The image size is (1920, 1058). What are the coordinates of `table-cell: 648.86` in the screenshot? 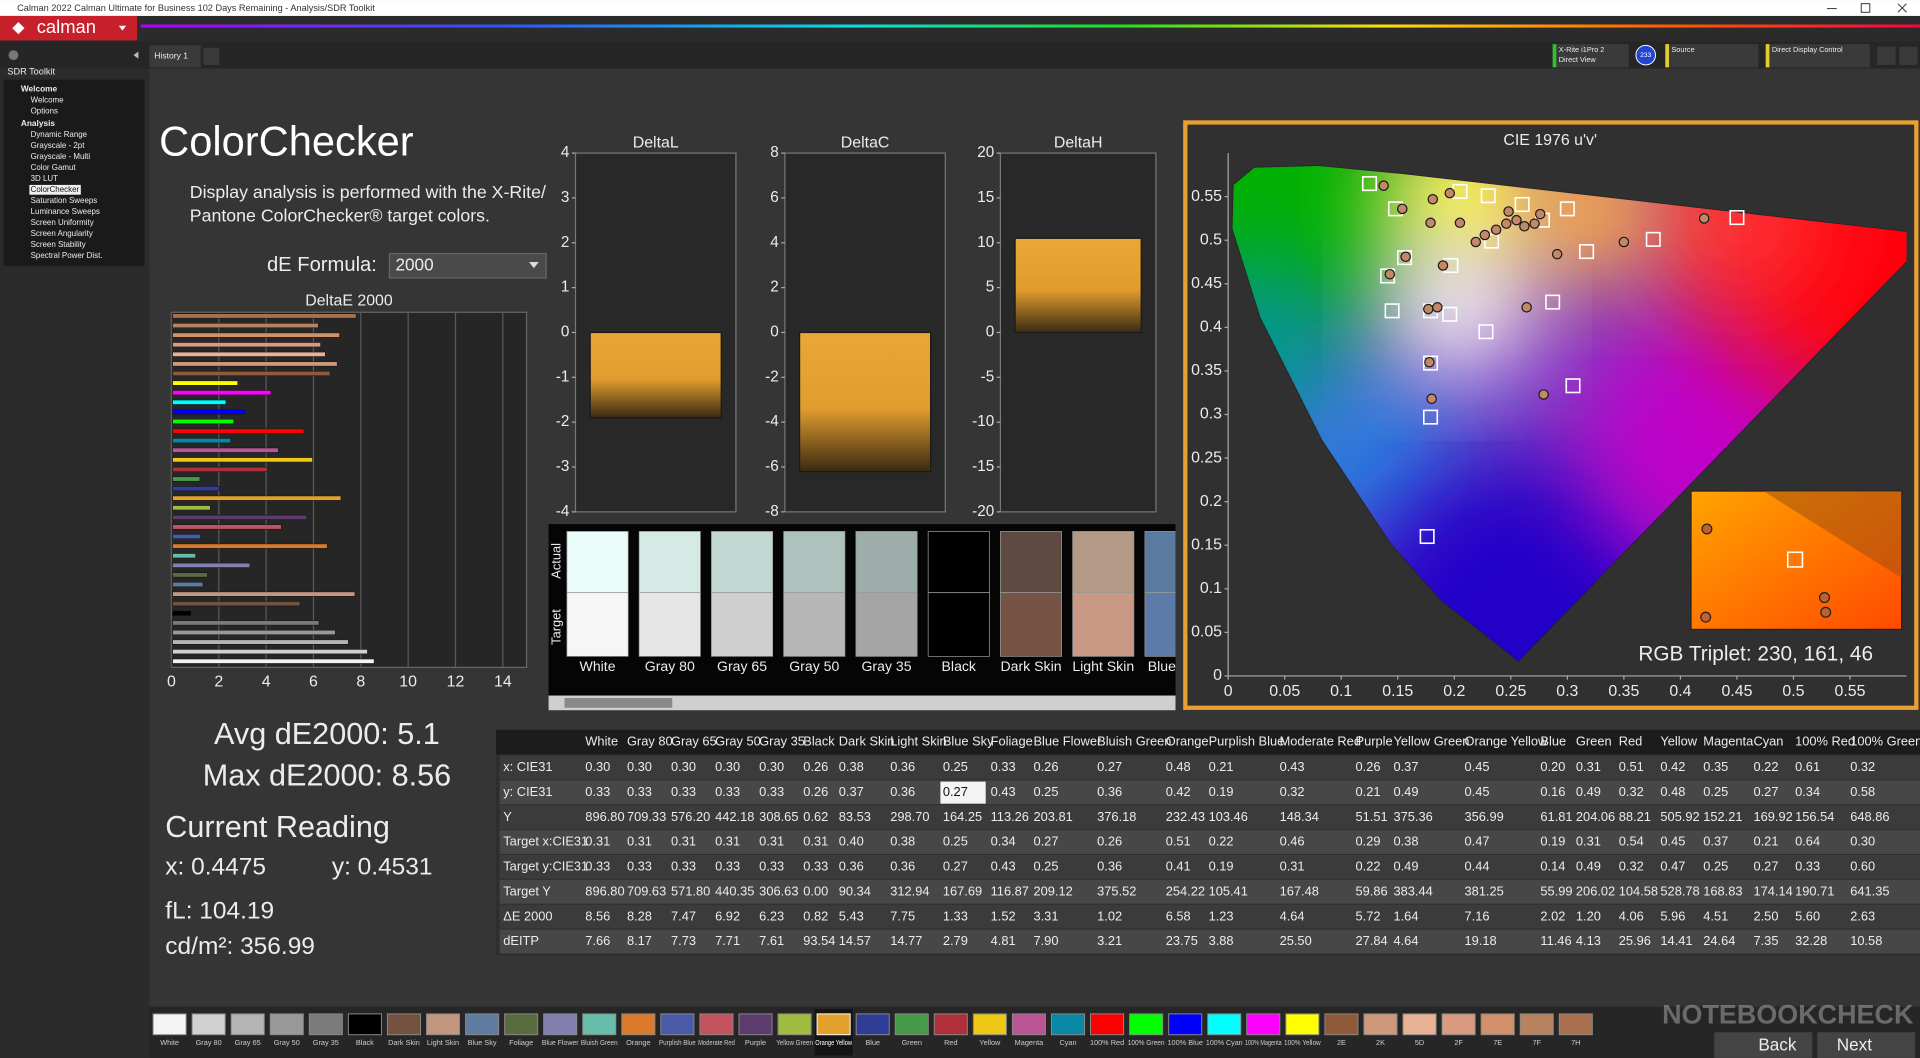 It's located at (1869, 816).